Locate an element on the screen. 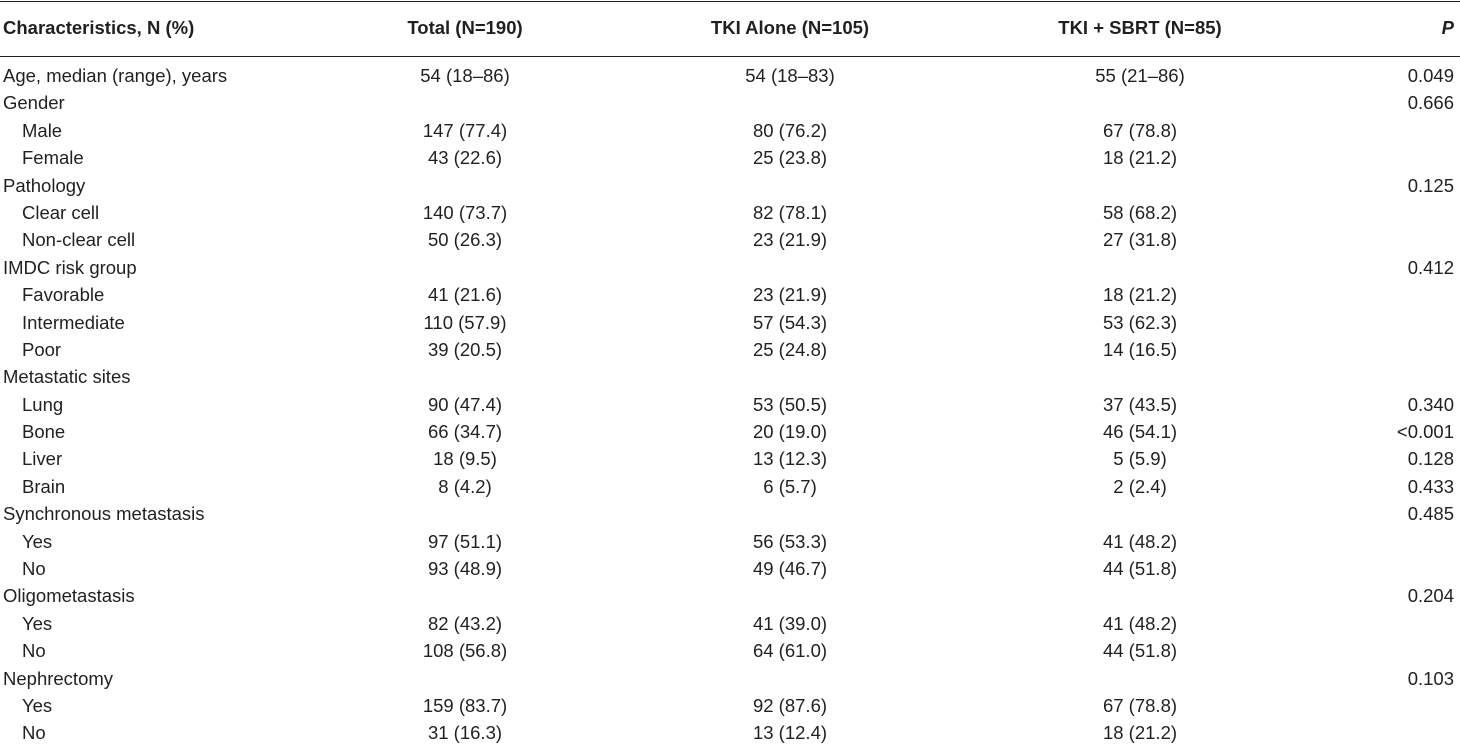 The height and width of the screenshot is (747, 1460). table-header-rule is located at coordinates (730, 56).